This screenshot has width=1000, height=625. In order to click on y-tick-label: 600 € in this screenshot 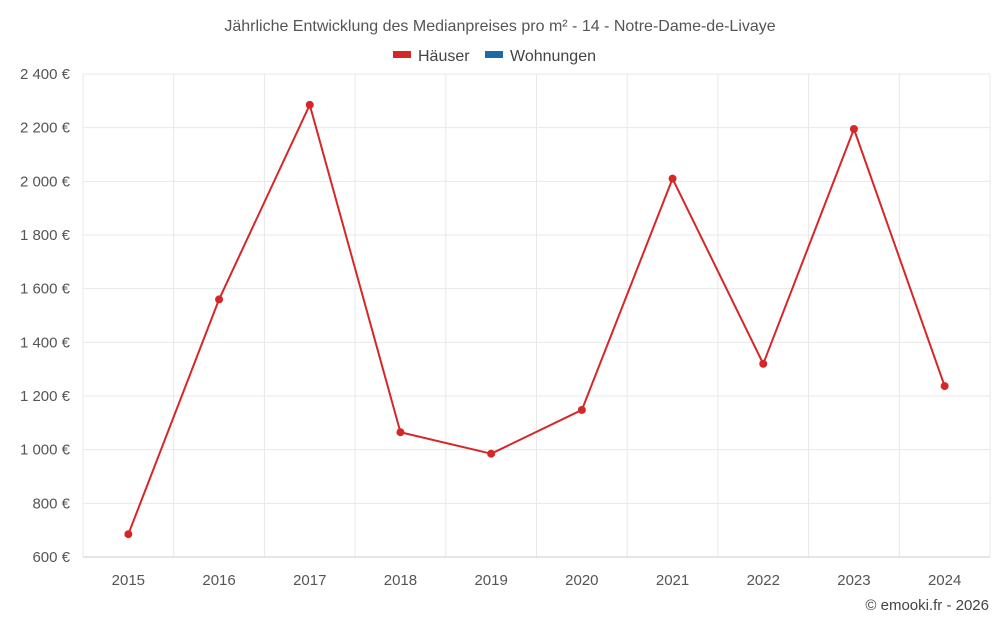, I will do `click(51, 557)`.